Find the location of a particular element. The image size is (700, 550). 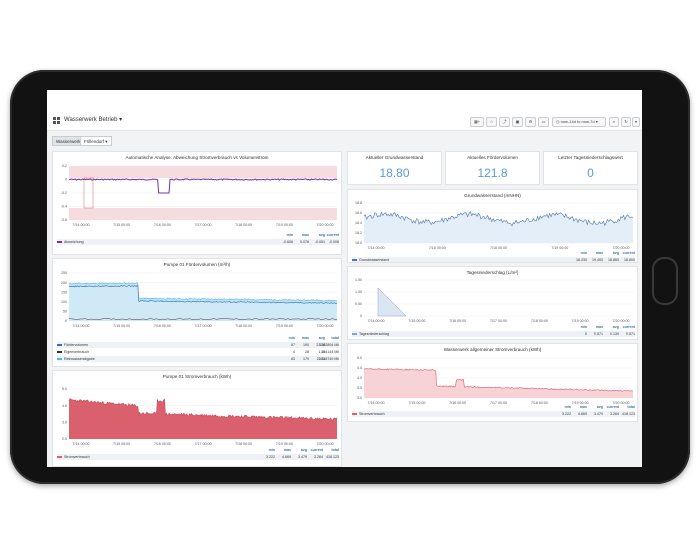

settings-button: ⚙ is located at coordinates (530, 122).